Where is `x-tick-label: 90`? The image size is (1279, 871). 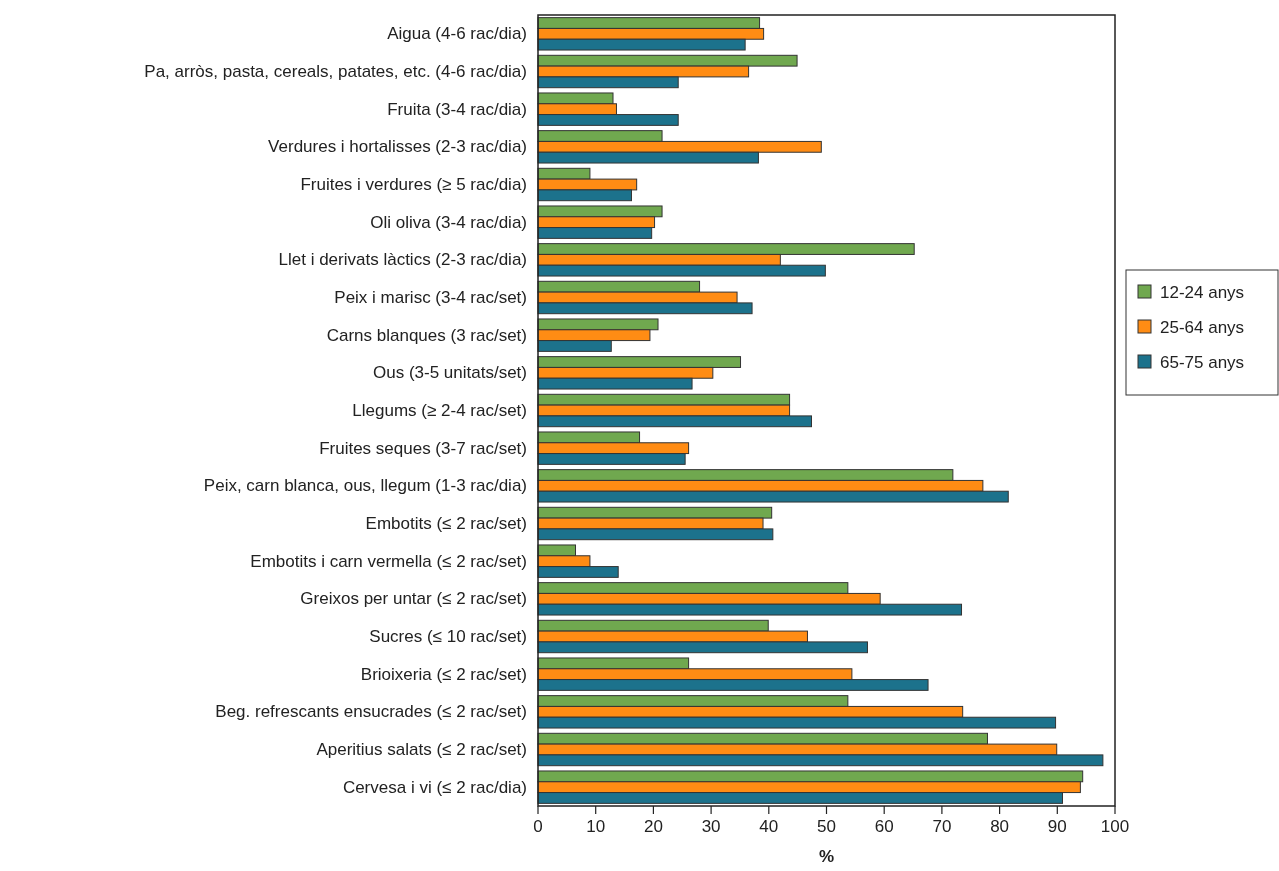 x-tick-label: 90 is located at coordinates (1057, 826).